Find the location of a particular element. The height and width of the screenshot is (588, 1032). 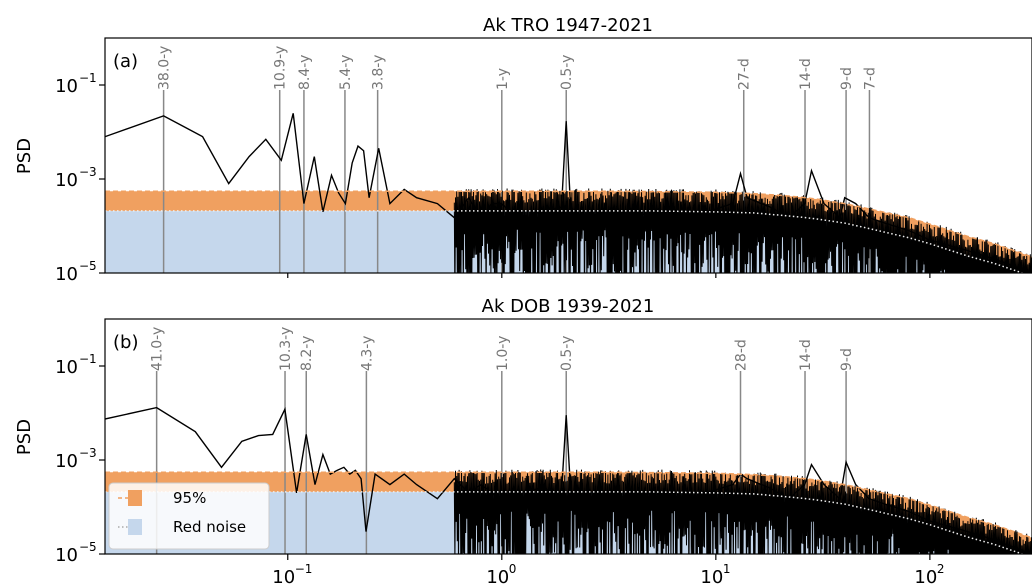

legend-item-red-noise: Red noise is located at coordinates (182, 527).